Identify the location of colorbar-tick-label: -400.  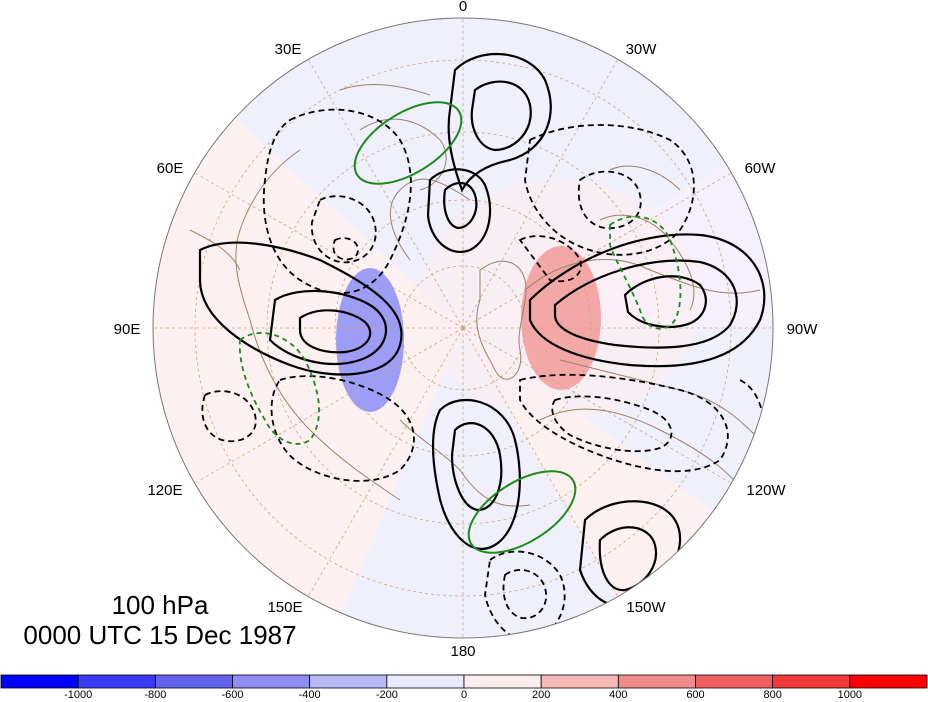
(310, 695).